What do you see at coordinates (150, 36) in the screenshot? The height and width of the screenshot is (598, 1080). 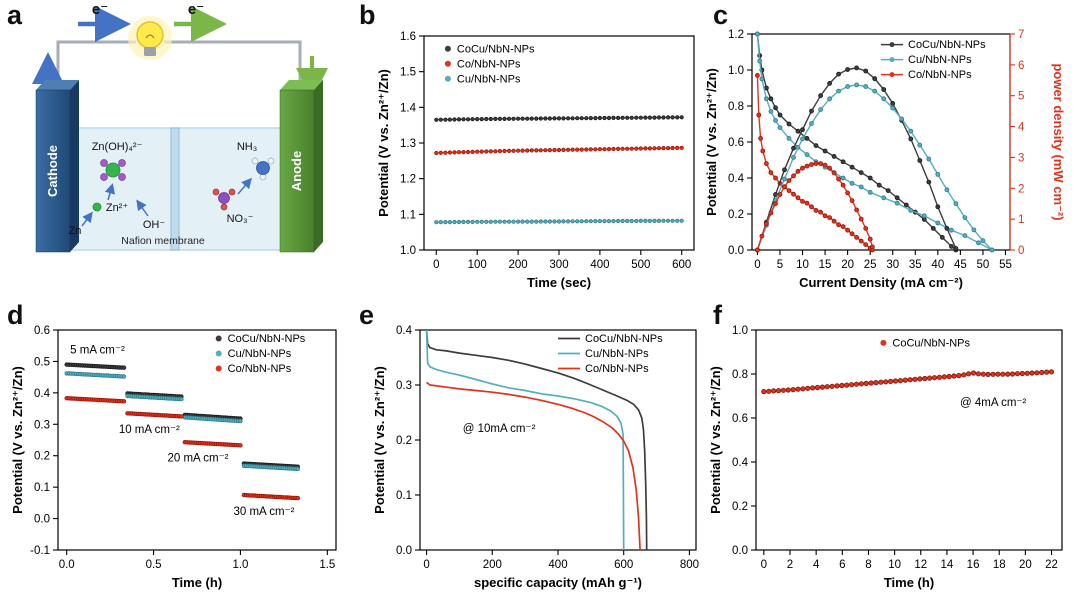 I see `bulb-filament` at bounding box center [150, 36].